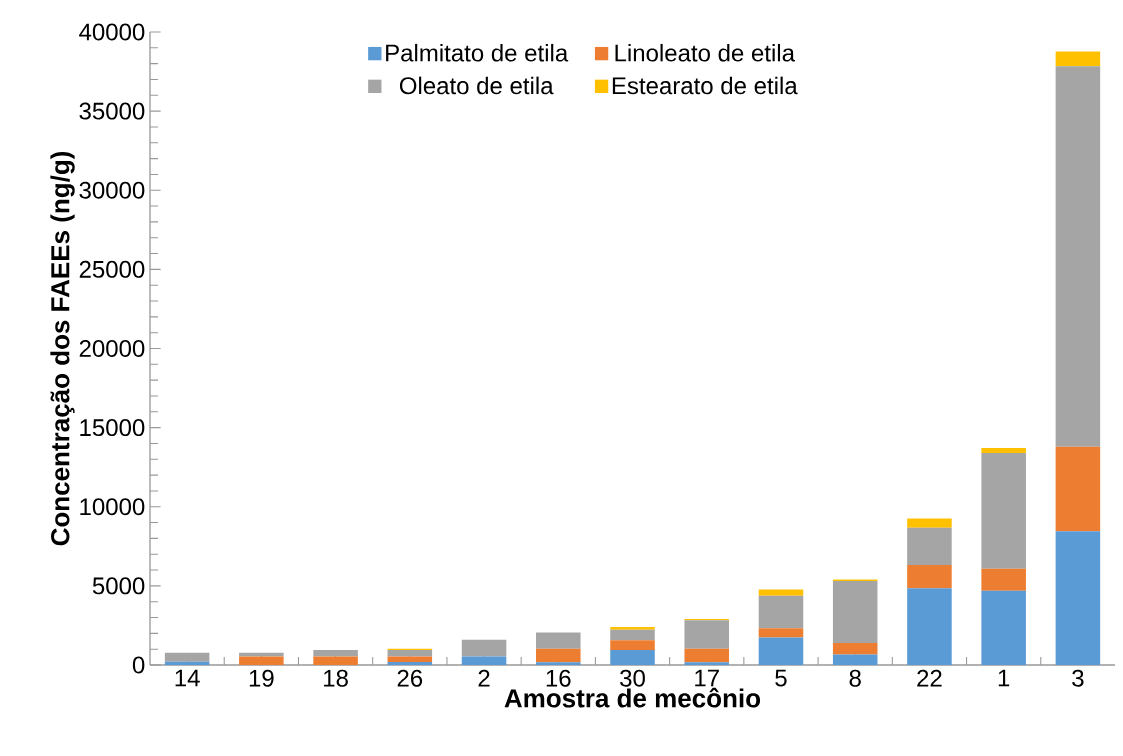  I want to click on x-tick-label: 3, so click(1078, 678).